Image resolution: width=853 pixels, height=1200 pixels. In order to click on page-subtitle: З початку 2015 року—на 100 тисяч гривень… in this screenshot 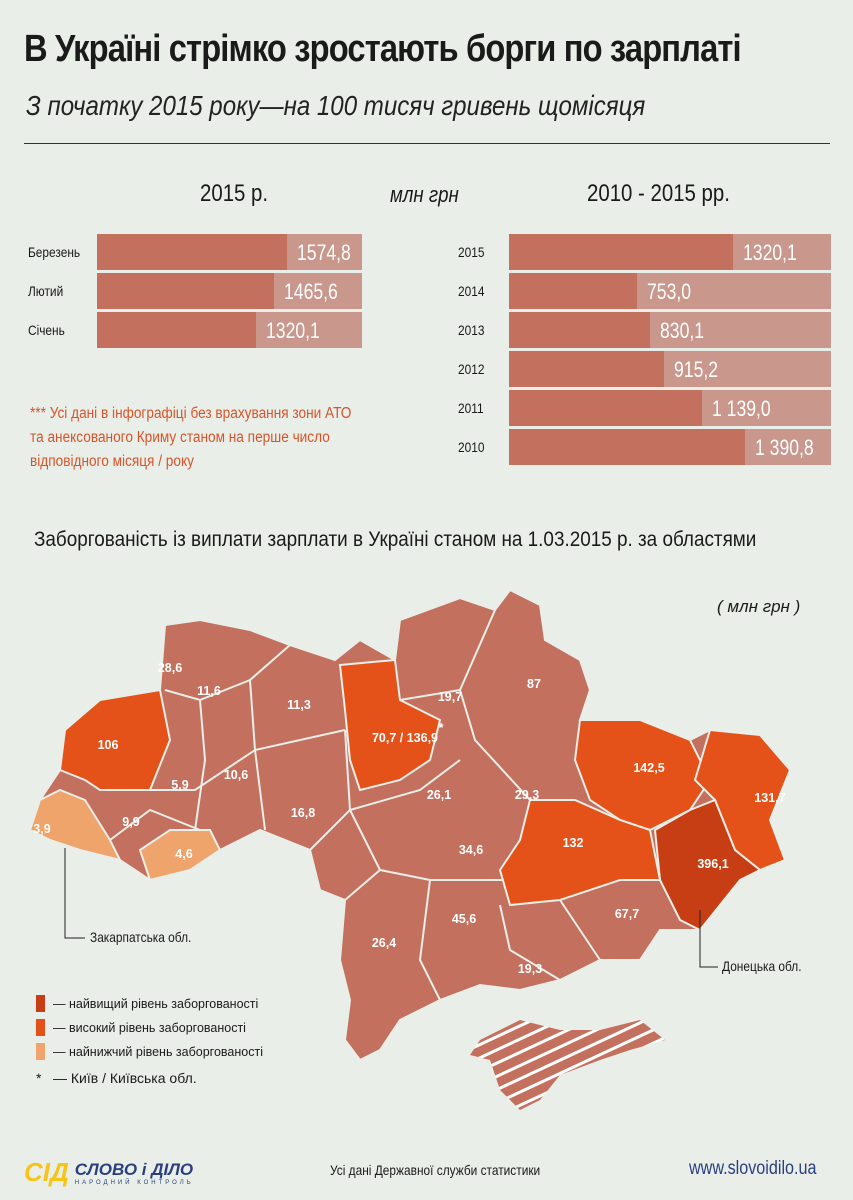, I will do `click(336, 105)`.